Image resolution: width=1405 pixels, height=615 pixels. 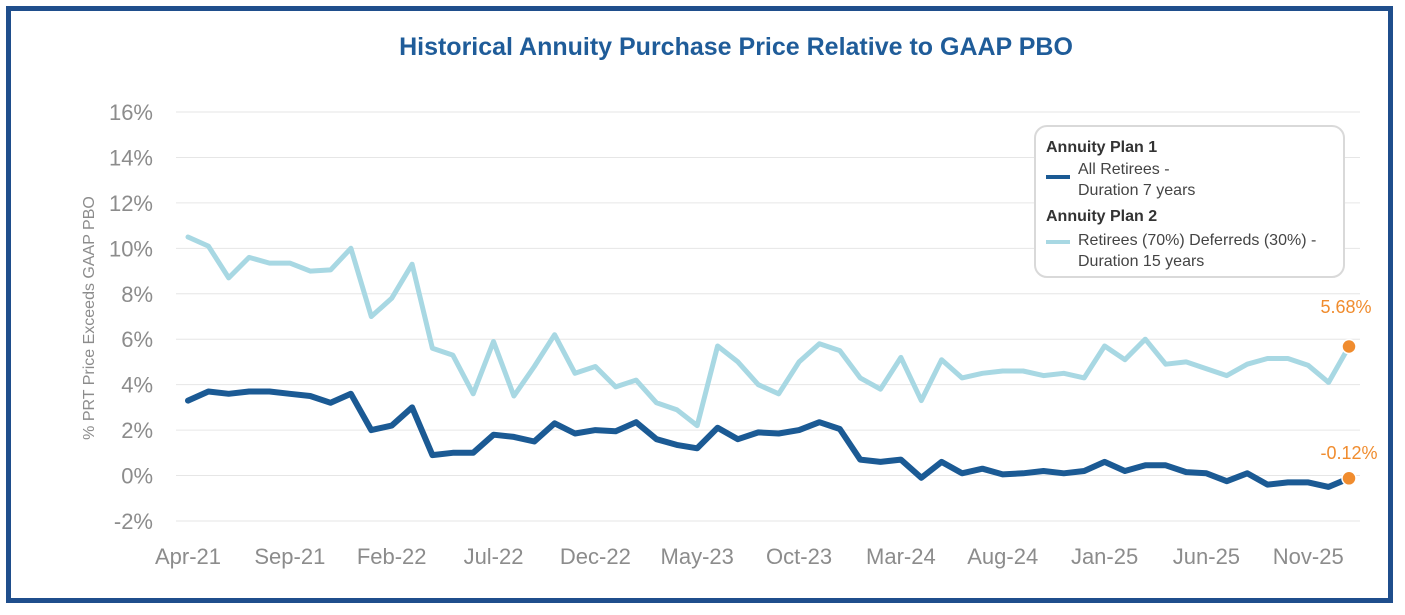 I want to click on series-line-plan1, so click(x=768, y=439).